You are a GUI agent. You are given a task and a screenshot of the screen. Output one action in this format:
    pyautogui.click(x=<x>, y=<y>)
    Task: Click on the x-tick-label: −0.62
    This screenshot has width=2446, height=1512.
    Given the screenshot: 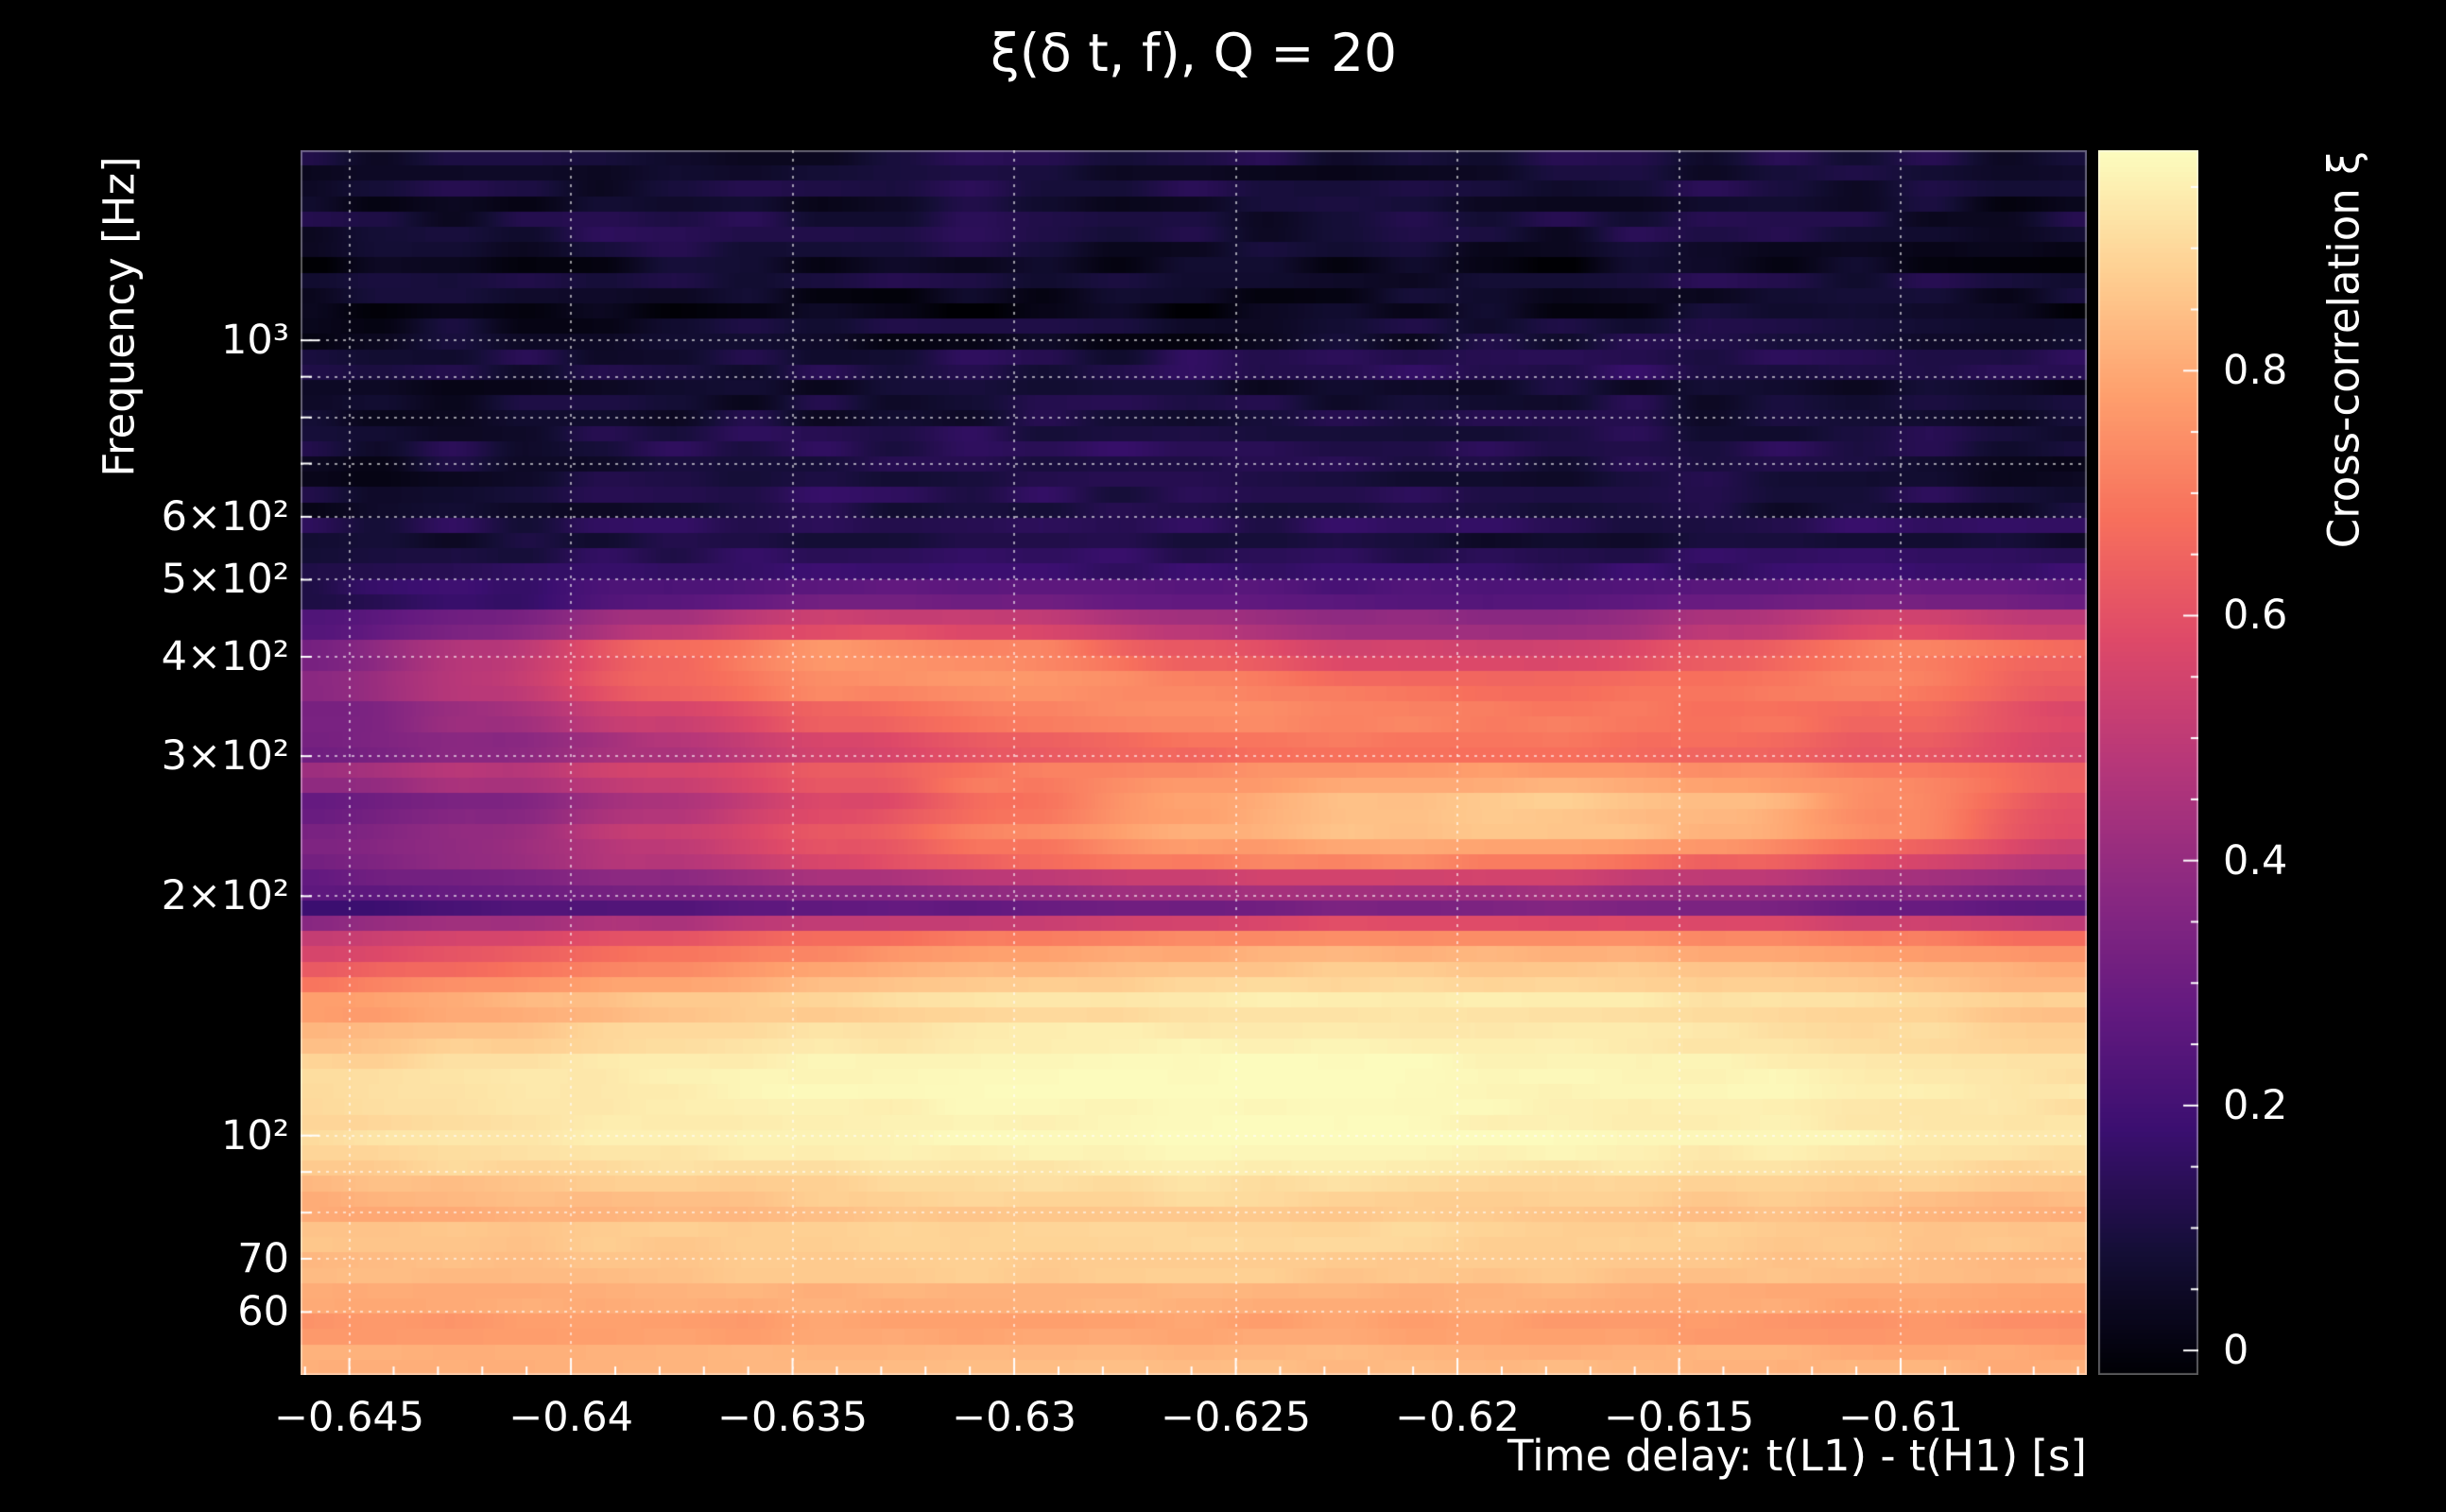 What is the action you would take?
    pyautogui.click(x=1457, y=1417)
    